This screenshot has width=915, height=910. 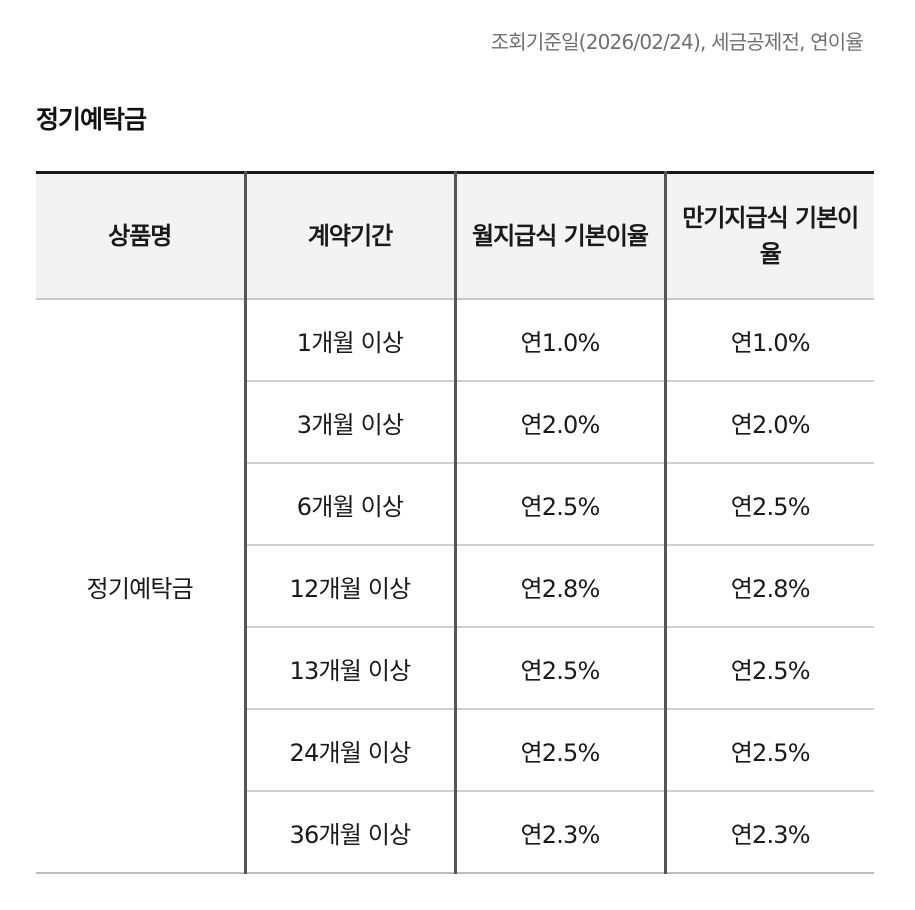 What do you see at coordinates (349, 750) in the screenshot?
I see `period-cell: 24개월 이상` at bounding box center [349, 750].